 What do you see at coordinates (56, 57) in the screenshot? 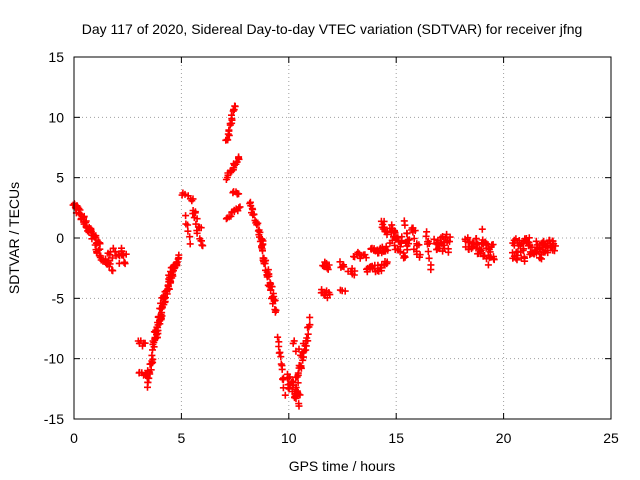
I see `y-tick-label: 15` at bounding box center [56, 57].